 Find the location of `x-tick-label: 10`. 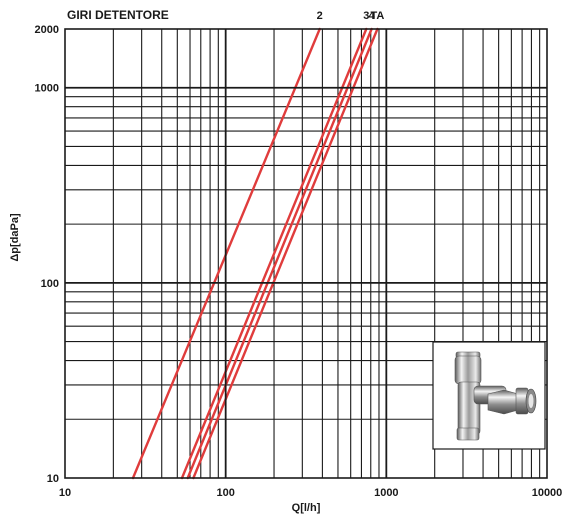

x-tick-label: 10 is located at coordinates (65, 493).